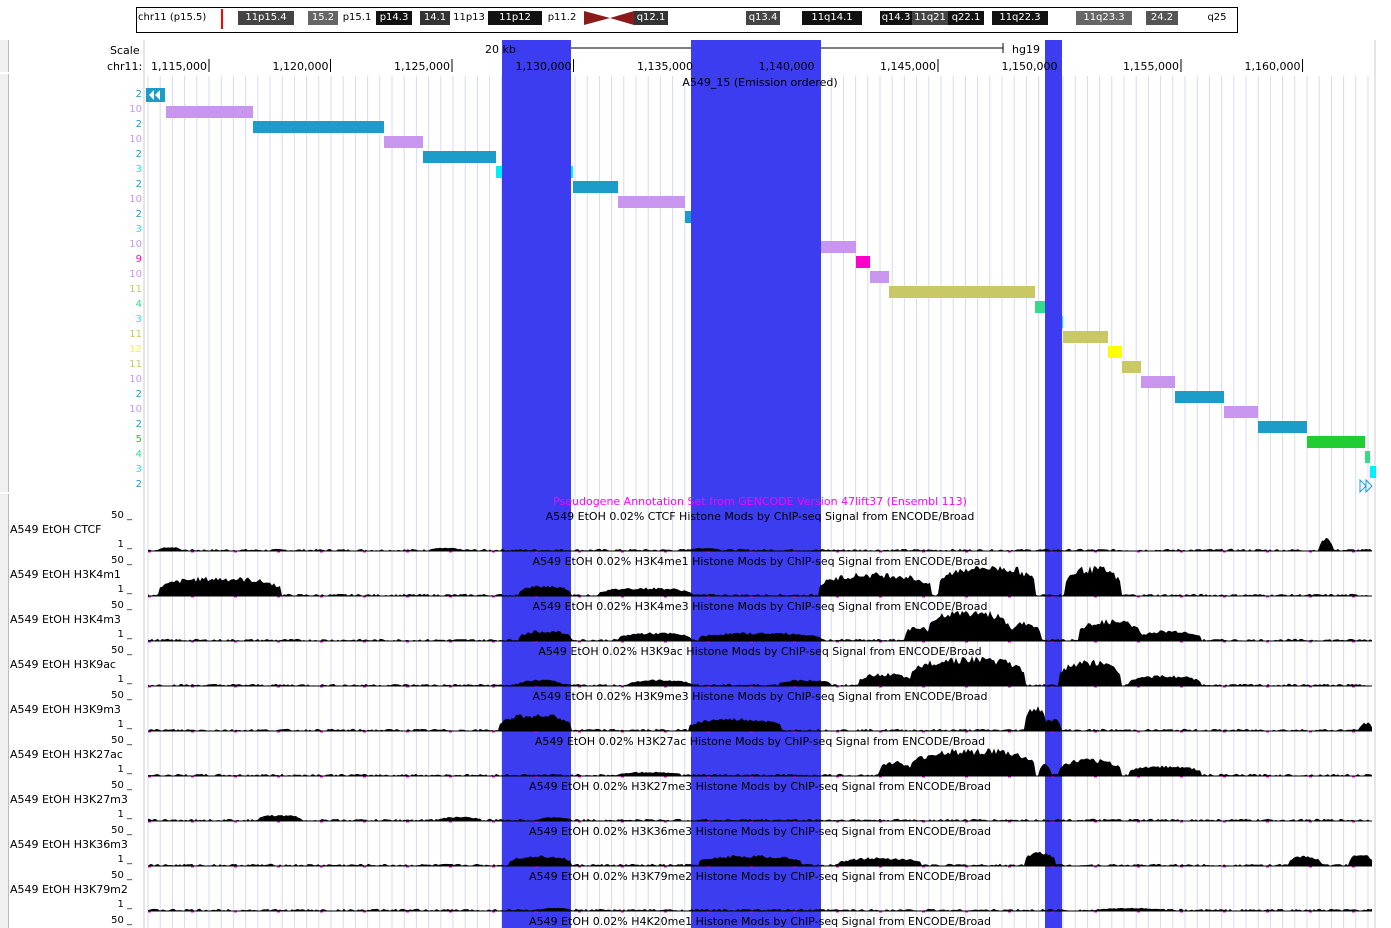  Describe the element at coordinates (786, 66) in the screenshot. I see `ruler-tick-label: 1,140,000` at that location.